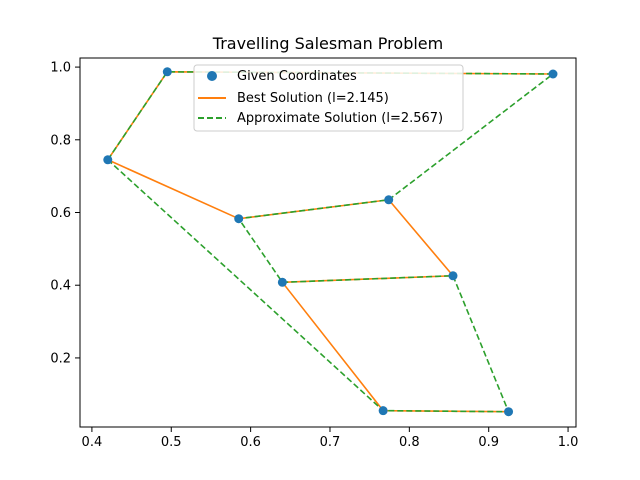 This screenshot has height=480, width=640. Describe the element at coordinates (568, 442) in the screenshot. I see `x-tick-label: 1.0` at that location.